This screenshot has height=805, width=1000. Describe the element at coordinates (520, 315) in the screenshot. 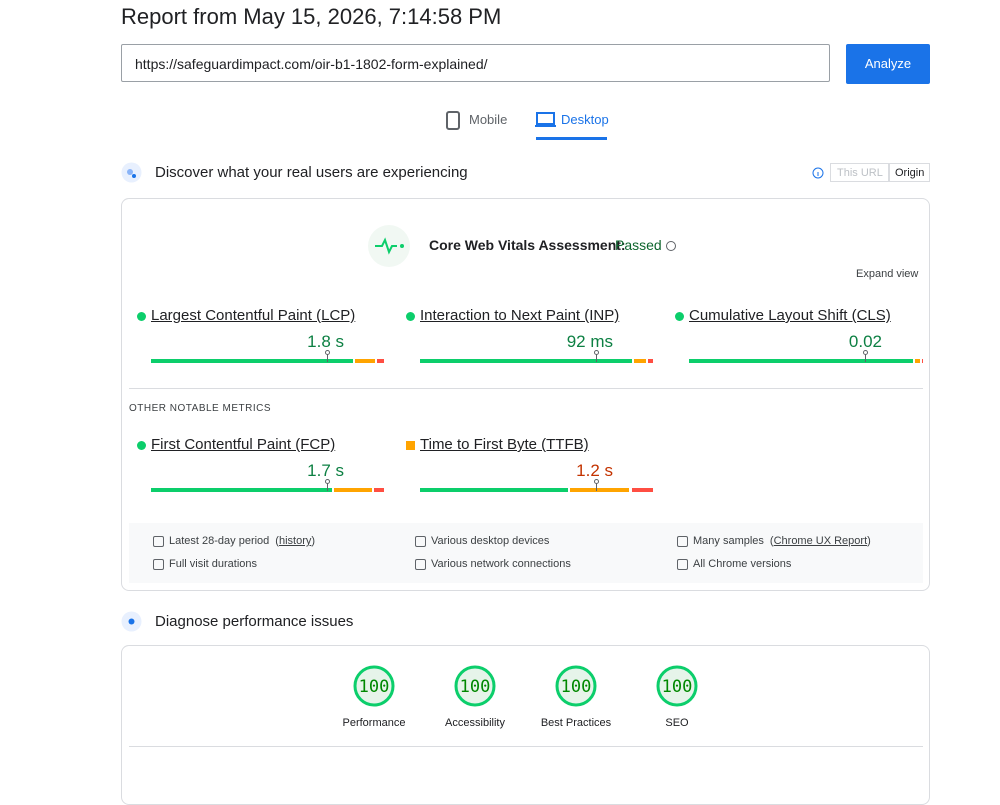

I see `metric-name: Interaction to Next Paint (INP)` at that location.